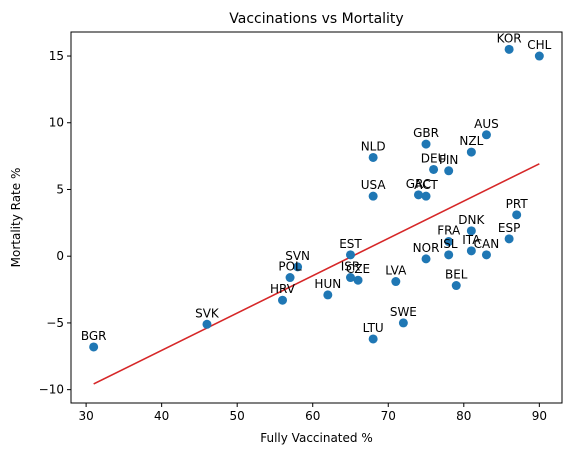 The width and height of the screenshot is (574, 455). Describe the element at coordinates (448, 160) in the screenshot. I see `point-label-fin: FIN` at that location.